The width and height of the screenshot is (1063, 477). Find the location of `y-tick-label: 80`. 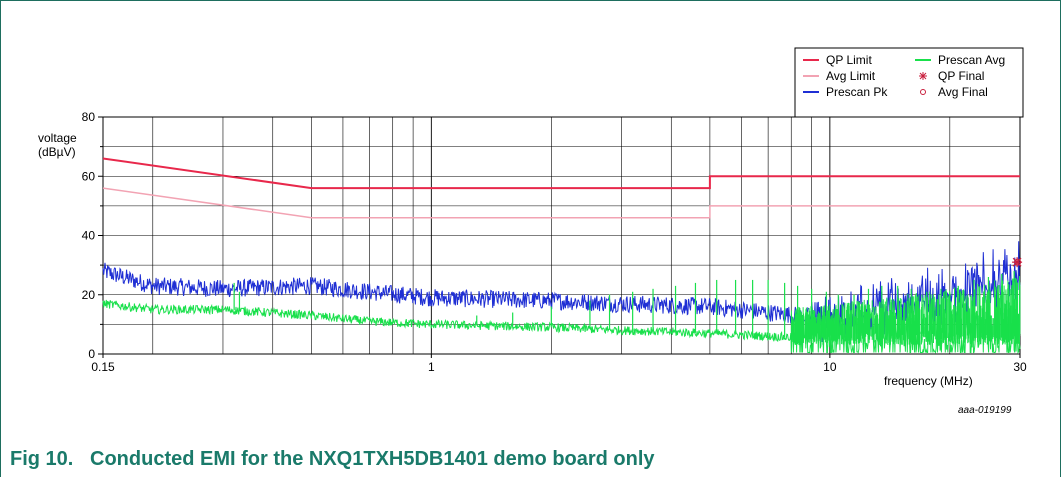

y-tick-label: 80 is located at coordinates (89, 117).